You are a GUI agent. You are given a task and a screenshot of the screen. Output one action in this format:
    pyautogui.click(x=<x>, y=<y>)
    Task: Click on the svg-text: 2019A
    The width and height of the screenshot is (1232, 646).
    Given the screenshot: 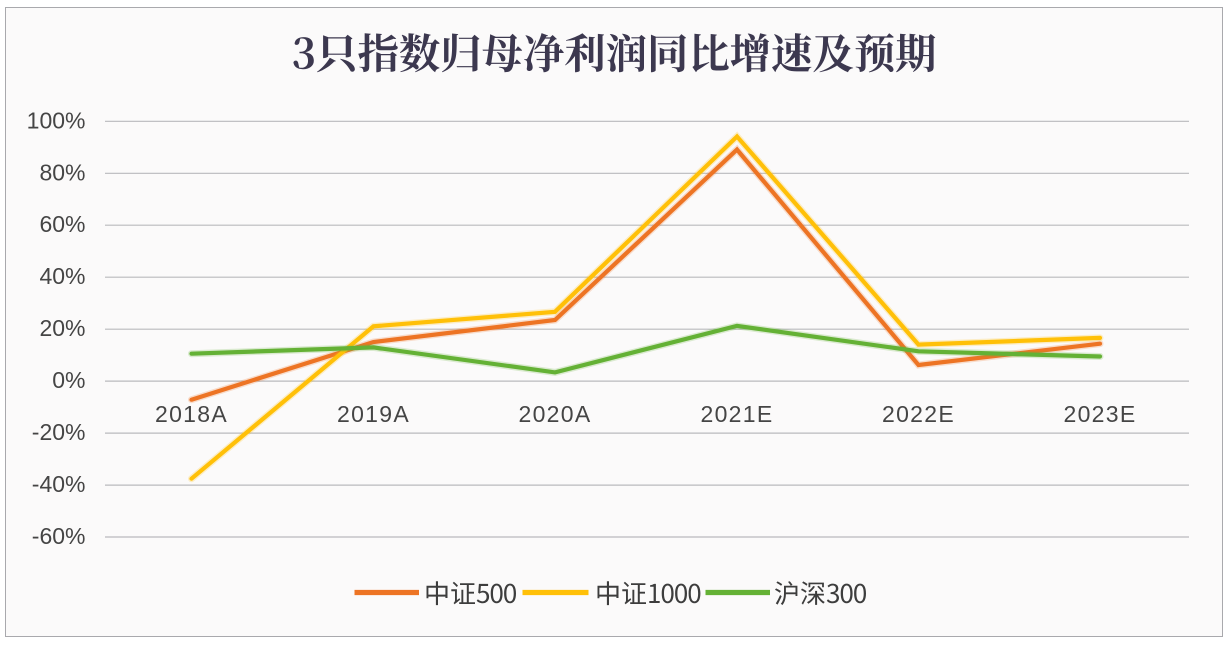 What is the action you would take?
    pyautogui.click(x=373, y=414)
    